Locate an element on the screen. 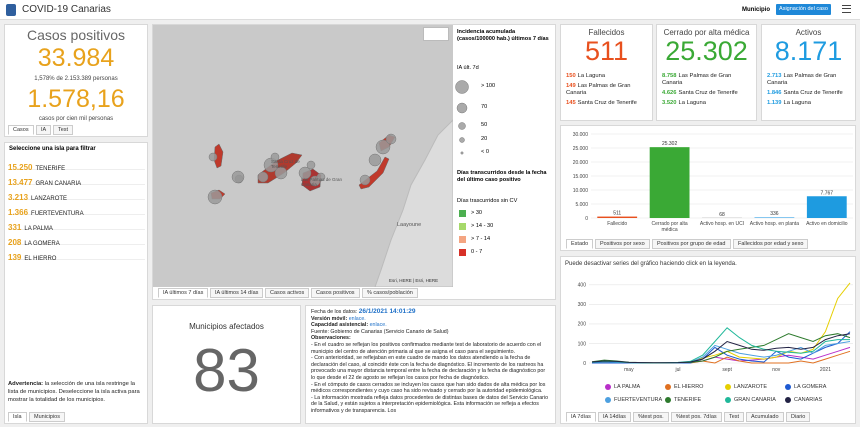  case-rate: 1.578,16 is located at coordinates (76, 99).